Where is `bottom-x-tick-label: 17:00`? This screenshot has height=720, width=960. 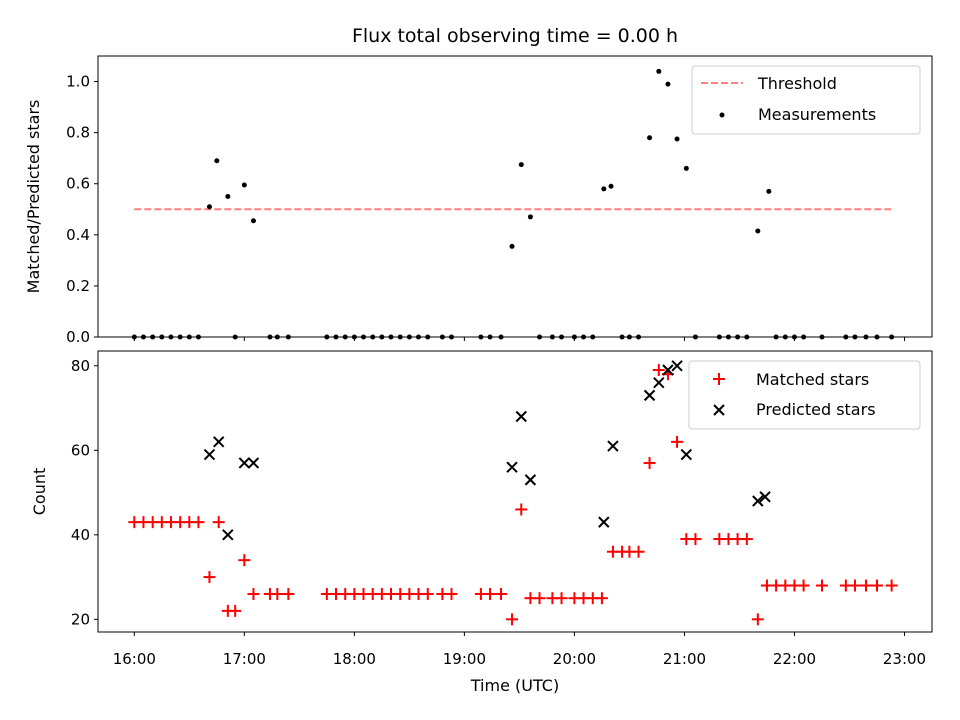 bottom-x-tick-label: 17:00 is located at coordinates (244, 659).